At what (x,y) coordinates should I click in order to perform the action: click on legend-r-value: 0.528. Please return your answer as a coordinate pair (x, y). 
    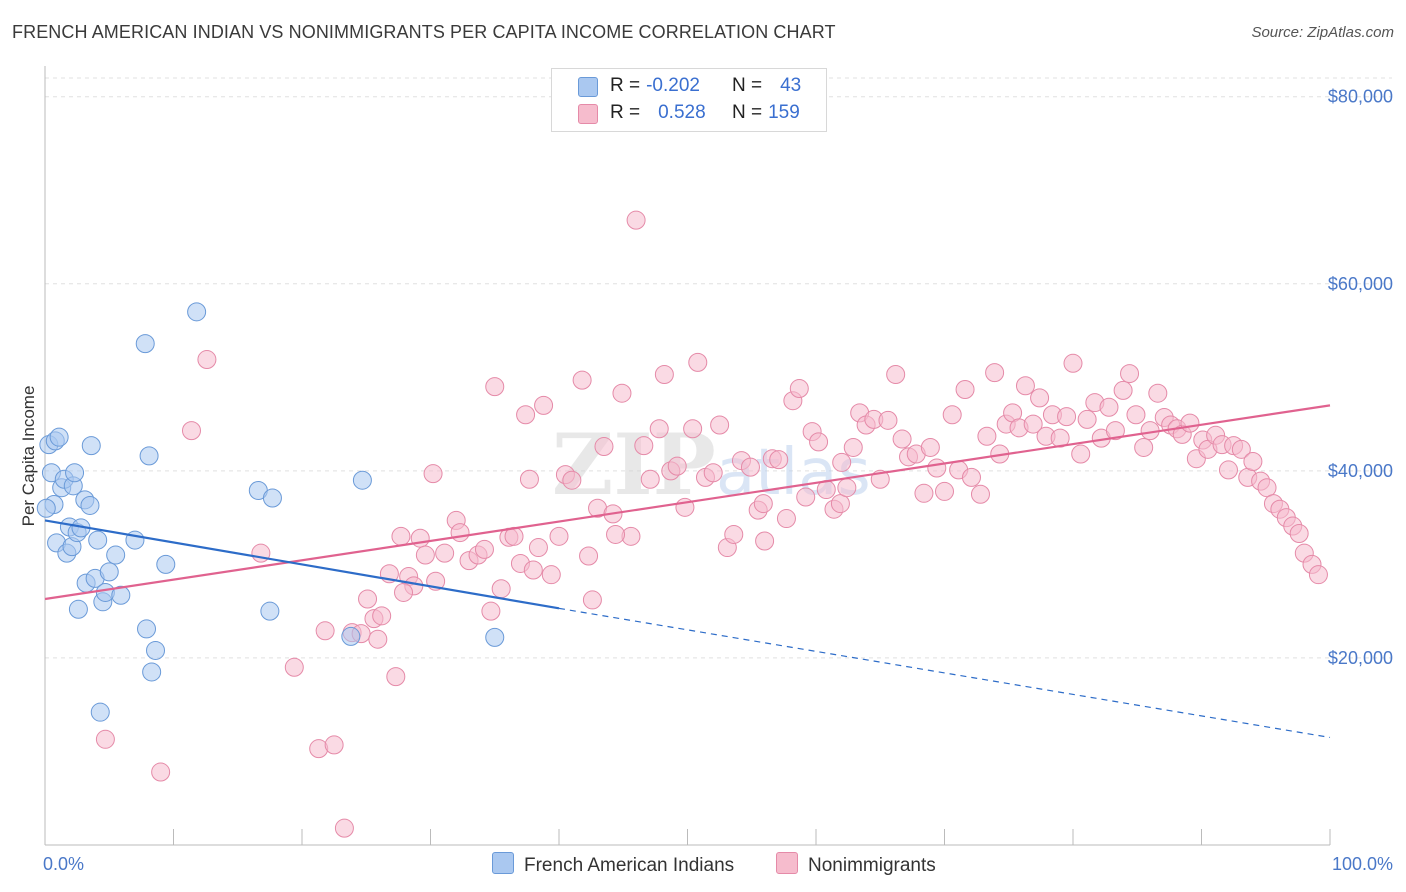
    Looking at the image, I should click on (682, 112).